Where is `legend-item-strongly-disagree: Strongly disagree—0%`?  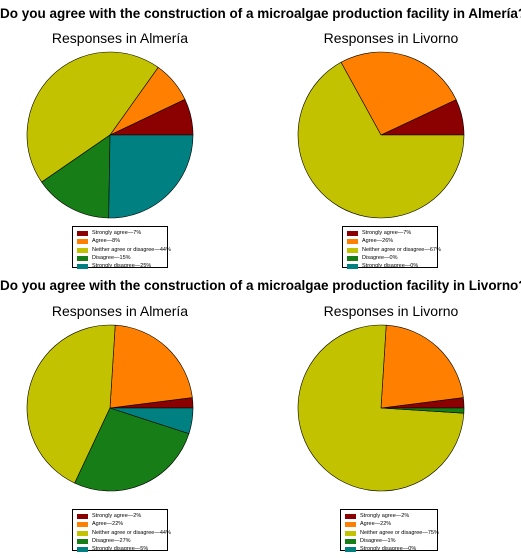
legend-item-strongly-disagree: Strongly disagree—0% is located at coordinates (390, 267).